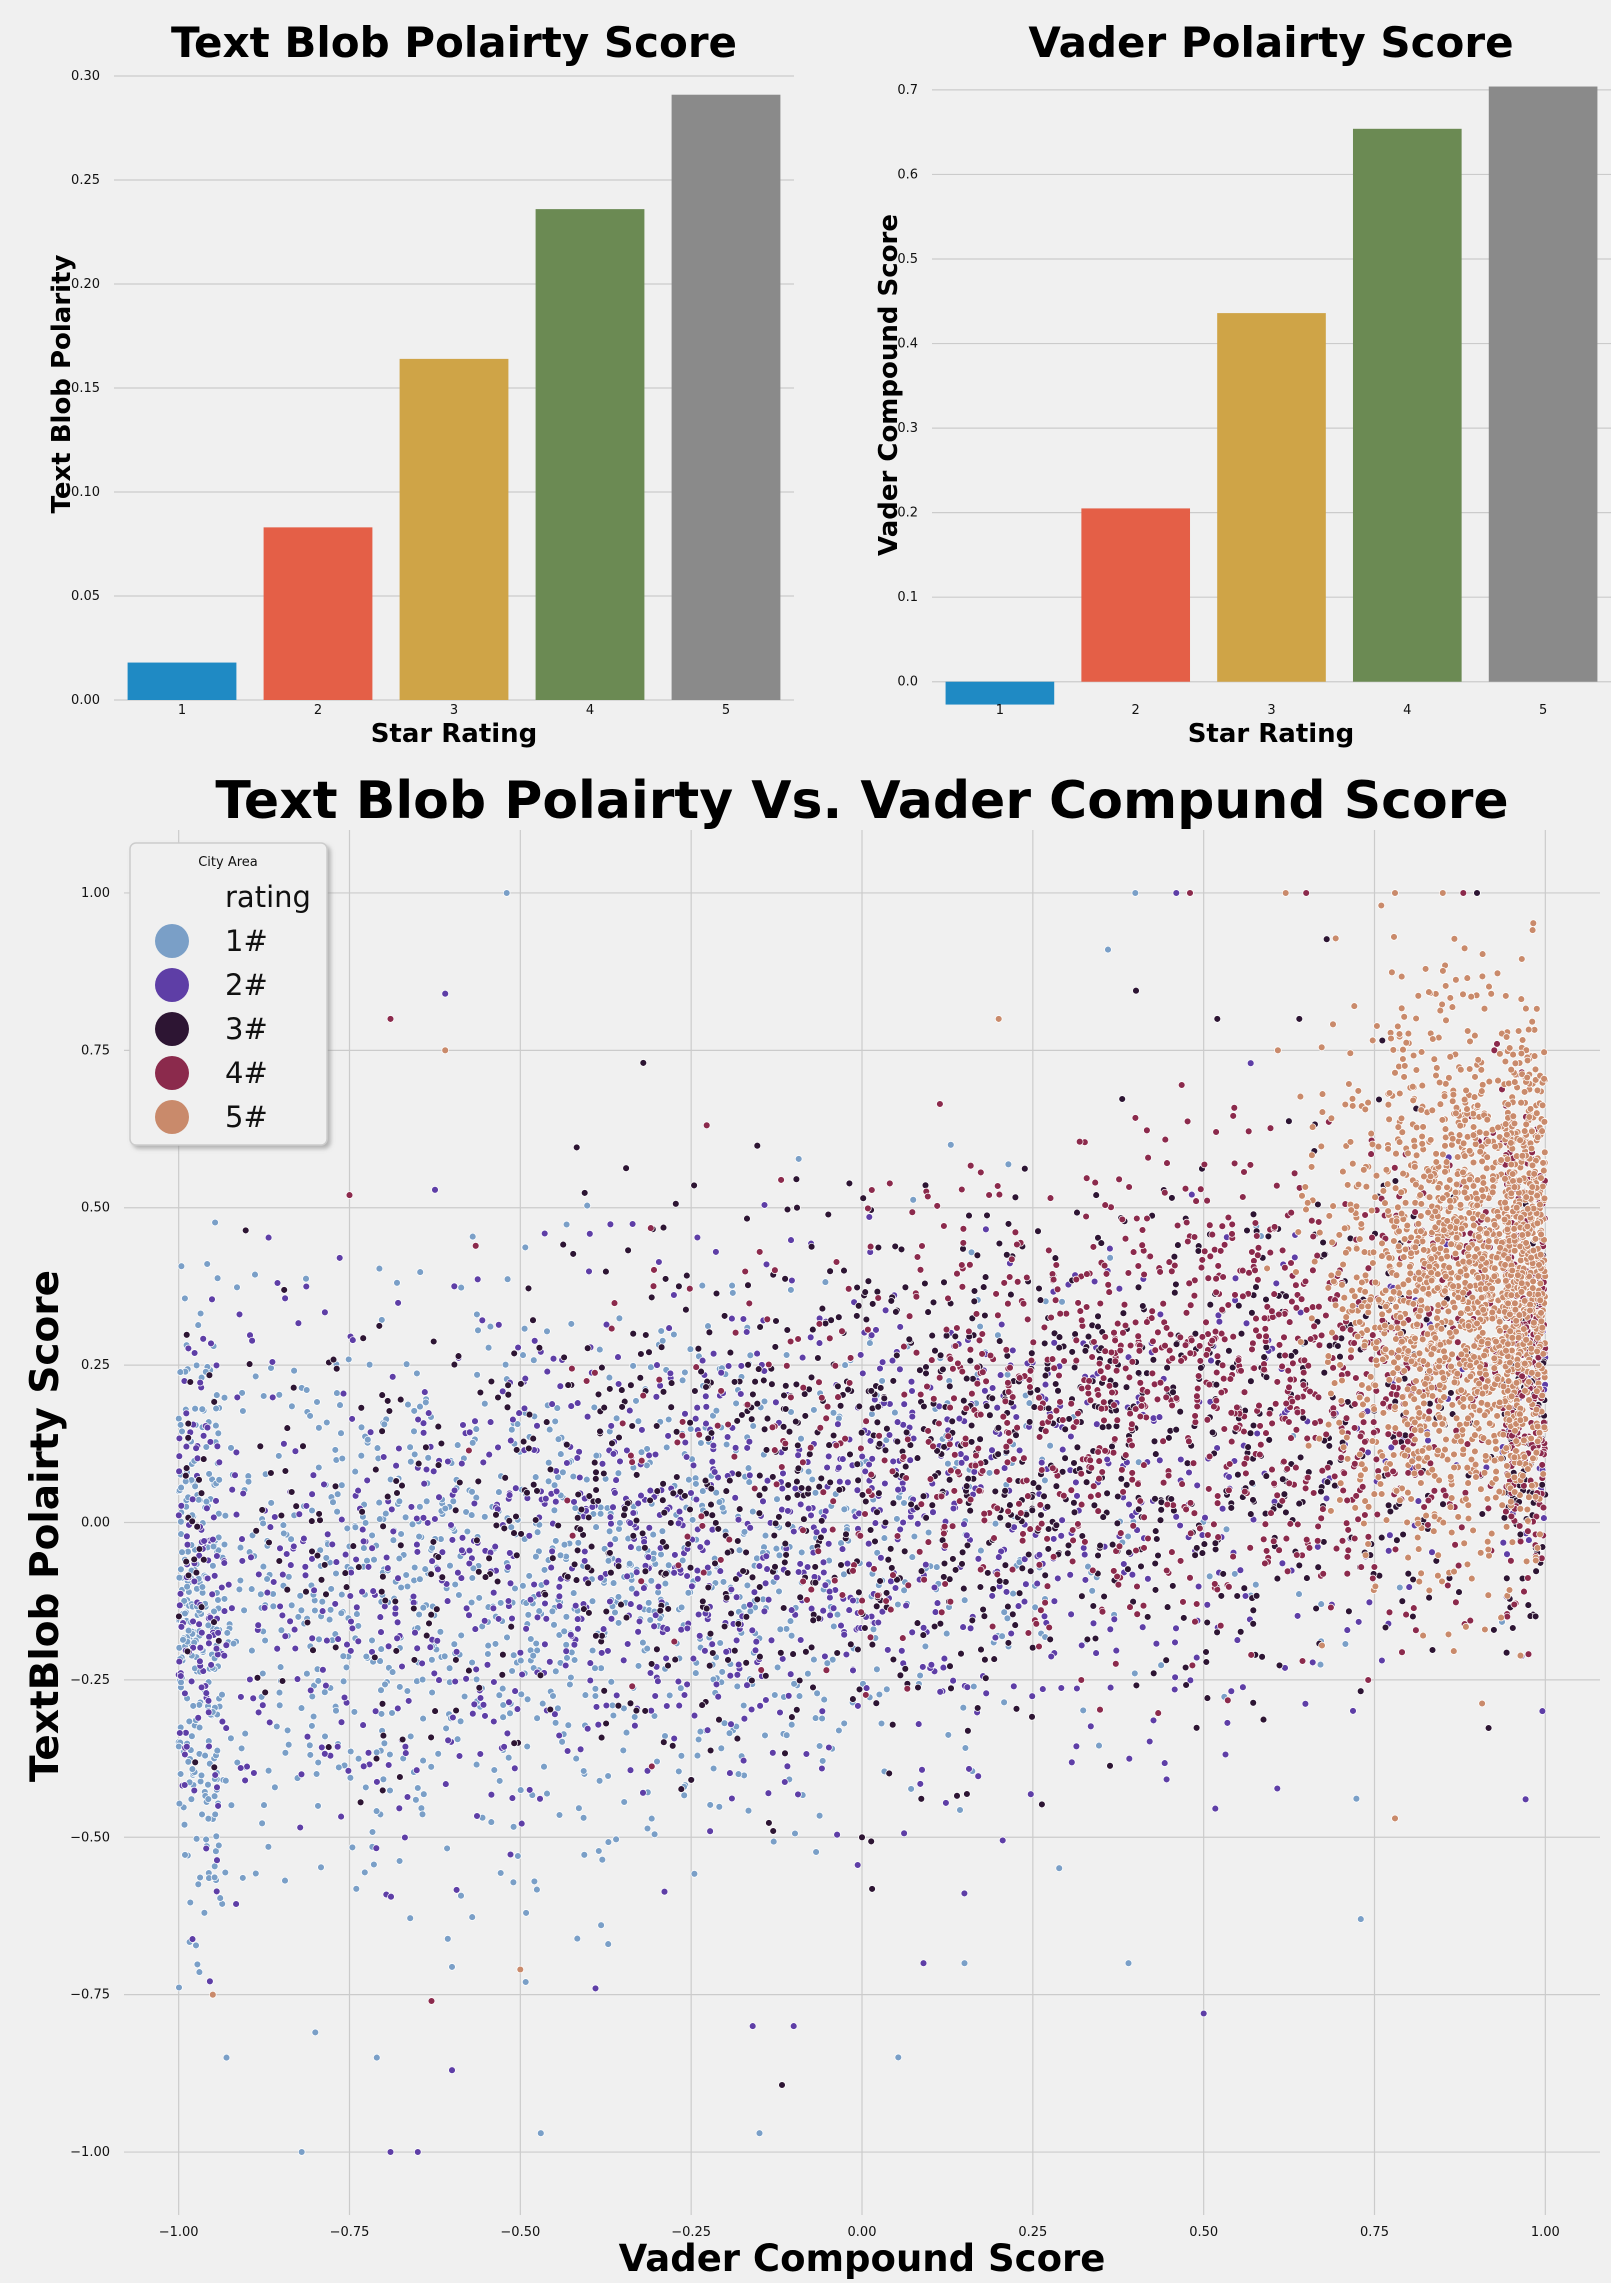 Image resolution: width=1611 pixels, height=2283 pixels. What do you see at coordinates (85, 492) in the screenshot?
I see `y-tick-label: 0.10` at bounding box center [85, 492].